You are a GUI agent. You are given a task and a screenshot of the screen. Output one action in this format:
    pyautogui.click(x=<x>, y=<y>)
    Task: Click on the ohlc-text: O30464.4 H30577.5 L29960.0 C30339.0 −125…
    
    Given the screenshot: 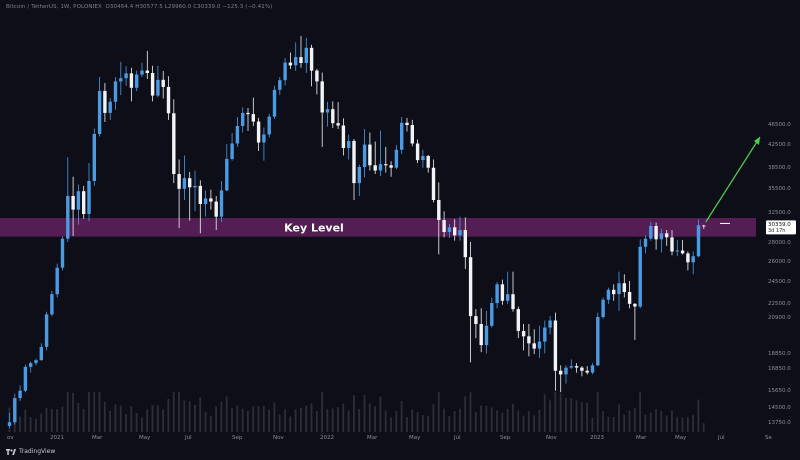 What is the action you would take?
    pyautogui.click(x=189, y=7)
    